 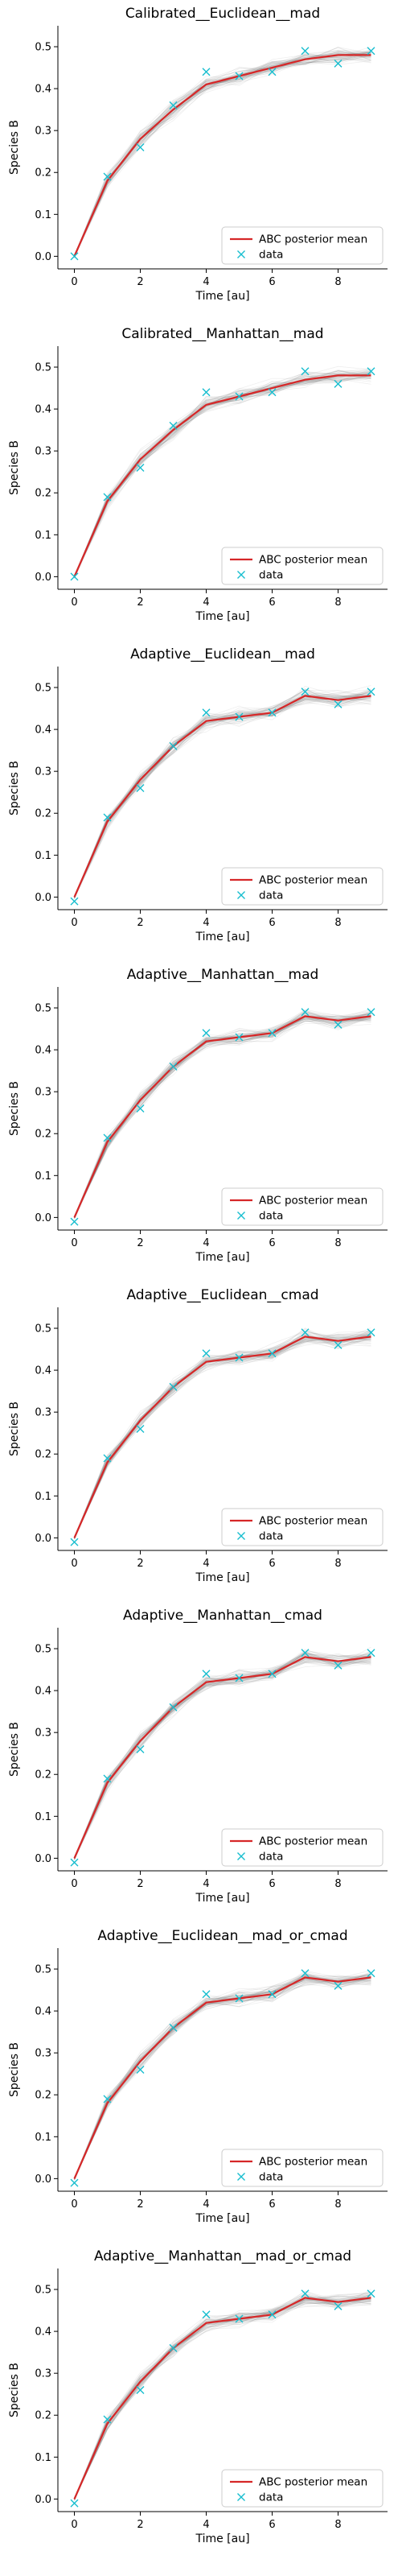 I want to click on x-tick-label: 8, so click(x=337, y=1884).